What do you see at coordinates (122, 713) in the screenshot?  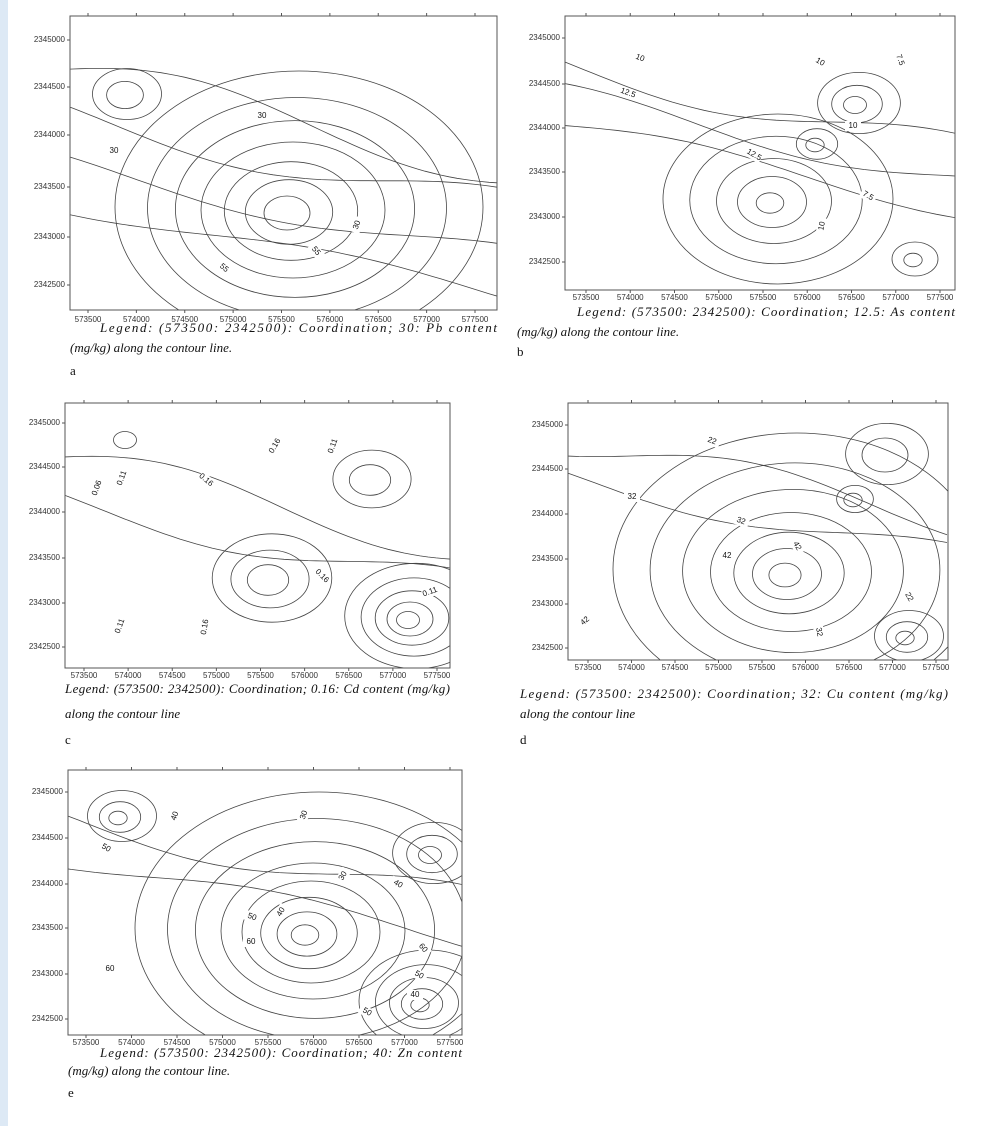 I see `caption-line: along the contour line` at bounding box center [122, 713].